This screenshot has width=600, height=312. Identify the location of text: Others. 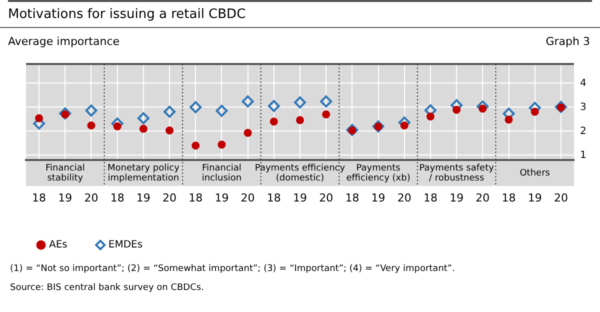
(535, 173).